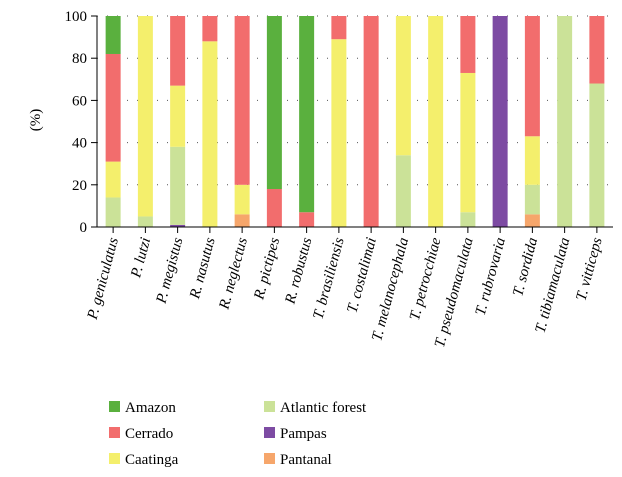 The width and height of the screenshot is (622, 477). I want to click on legend-swatch-atlantic-forest, so click(269, 406).